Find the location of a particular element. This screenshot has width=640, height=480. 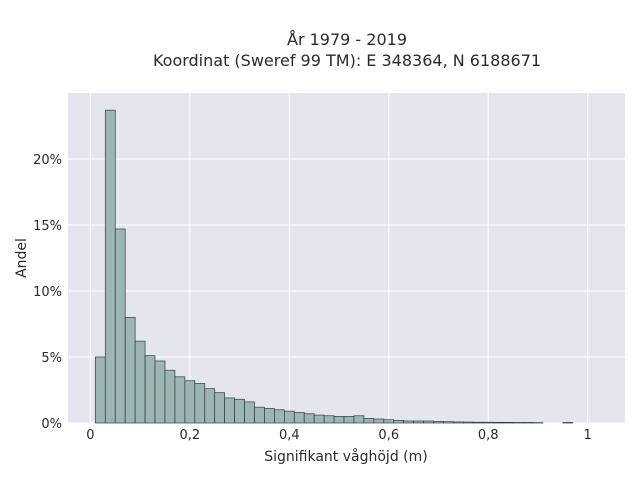

chart-title-line1: År 1979 - 2019 is located at coordinates (347, 39).